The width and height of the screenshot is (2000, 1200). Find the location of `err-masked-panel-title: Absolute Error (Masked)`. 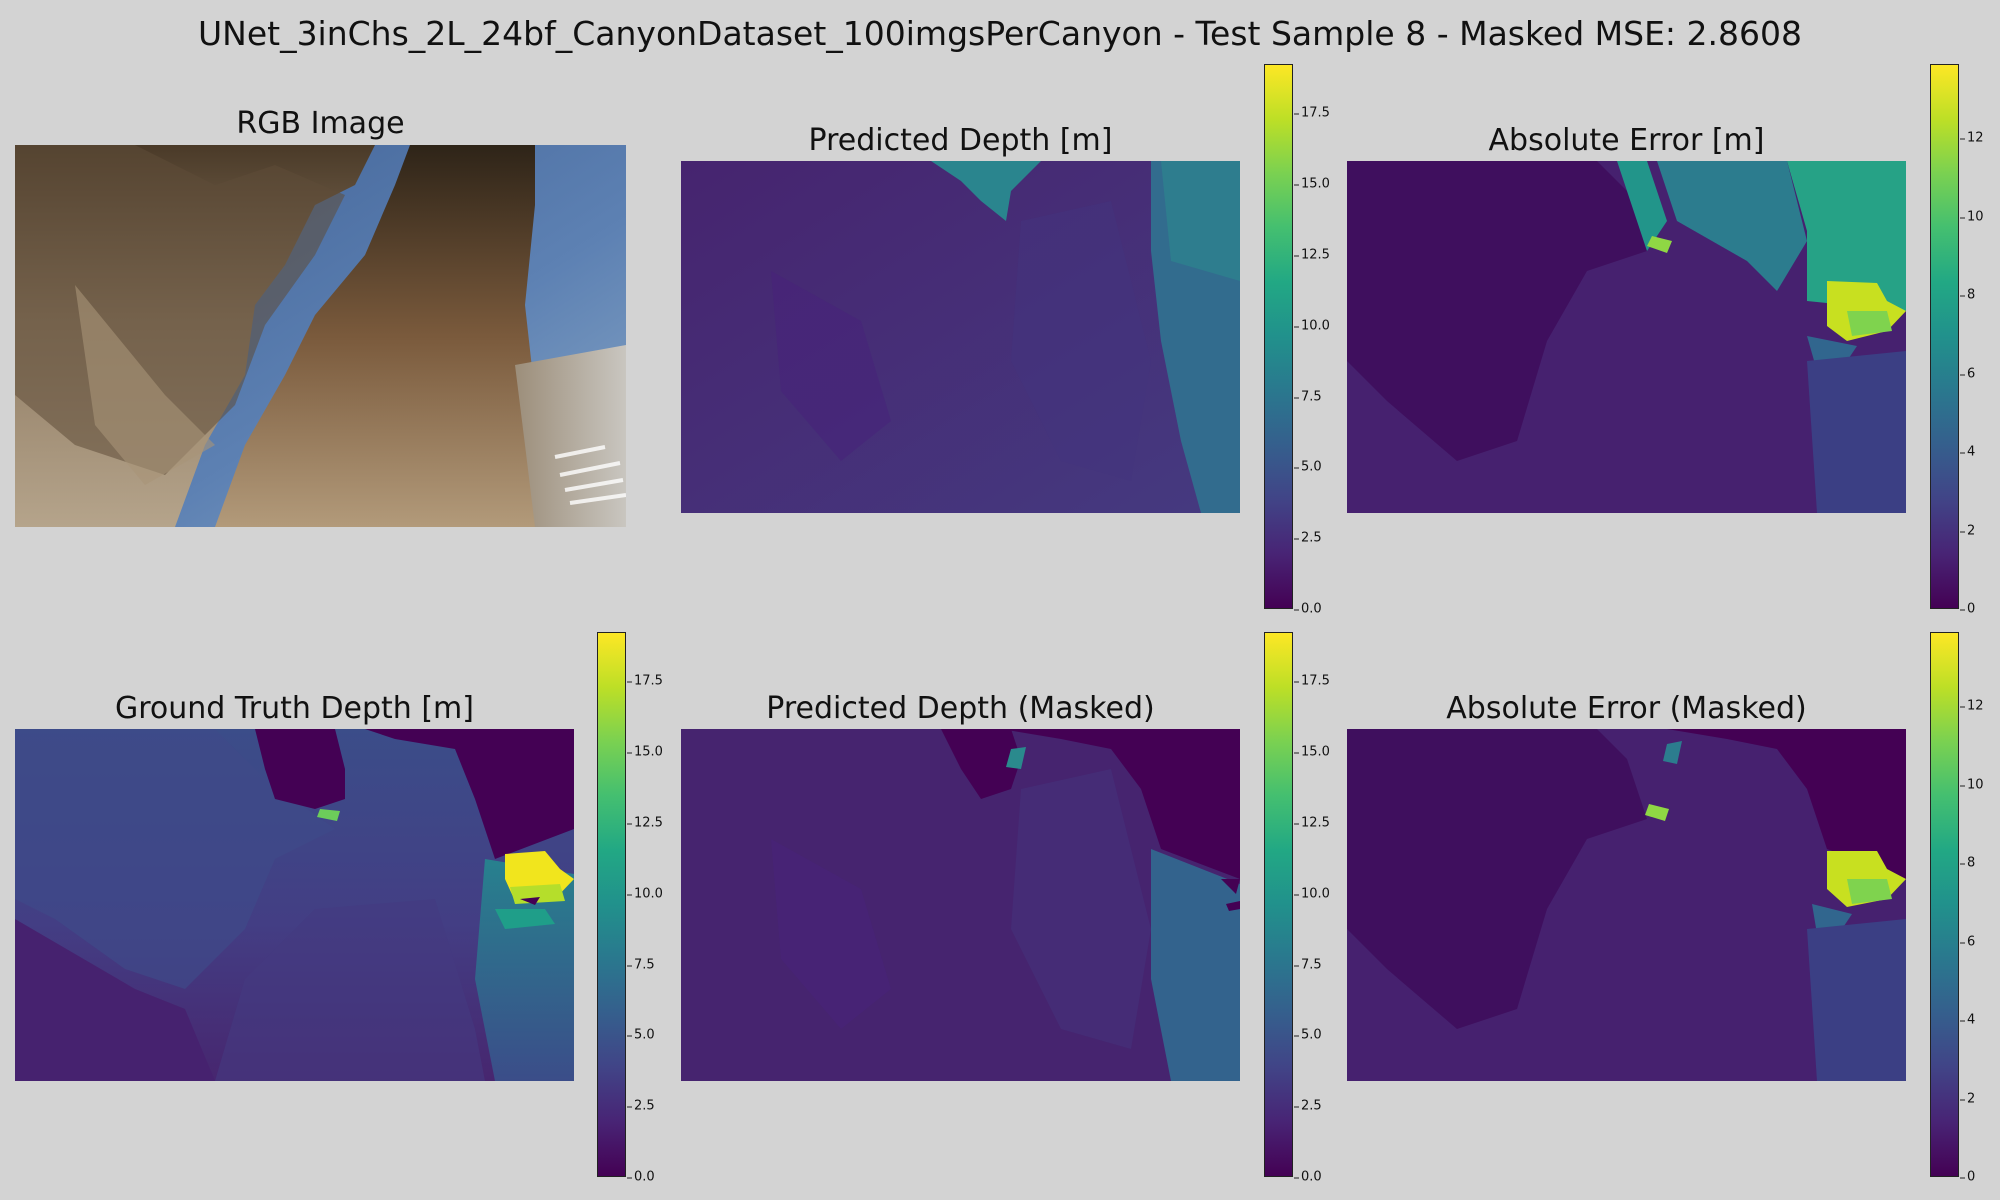

err-masked-panel-title: Absolute Error (Masked) is located at coordinates (1626, 708).